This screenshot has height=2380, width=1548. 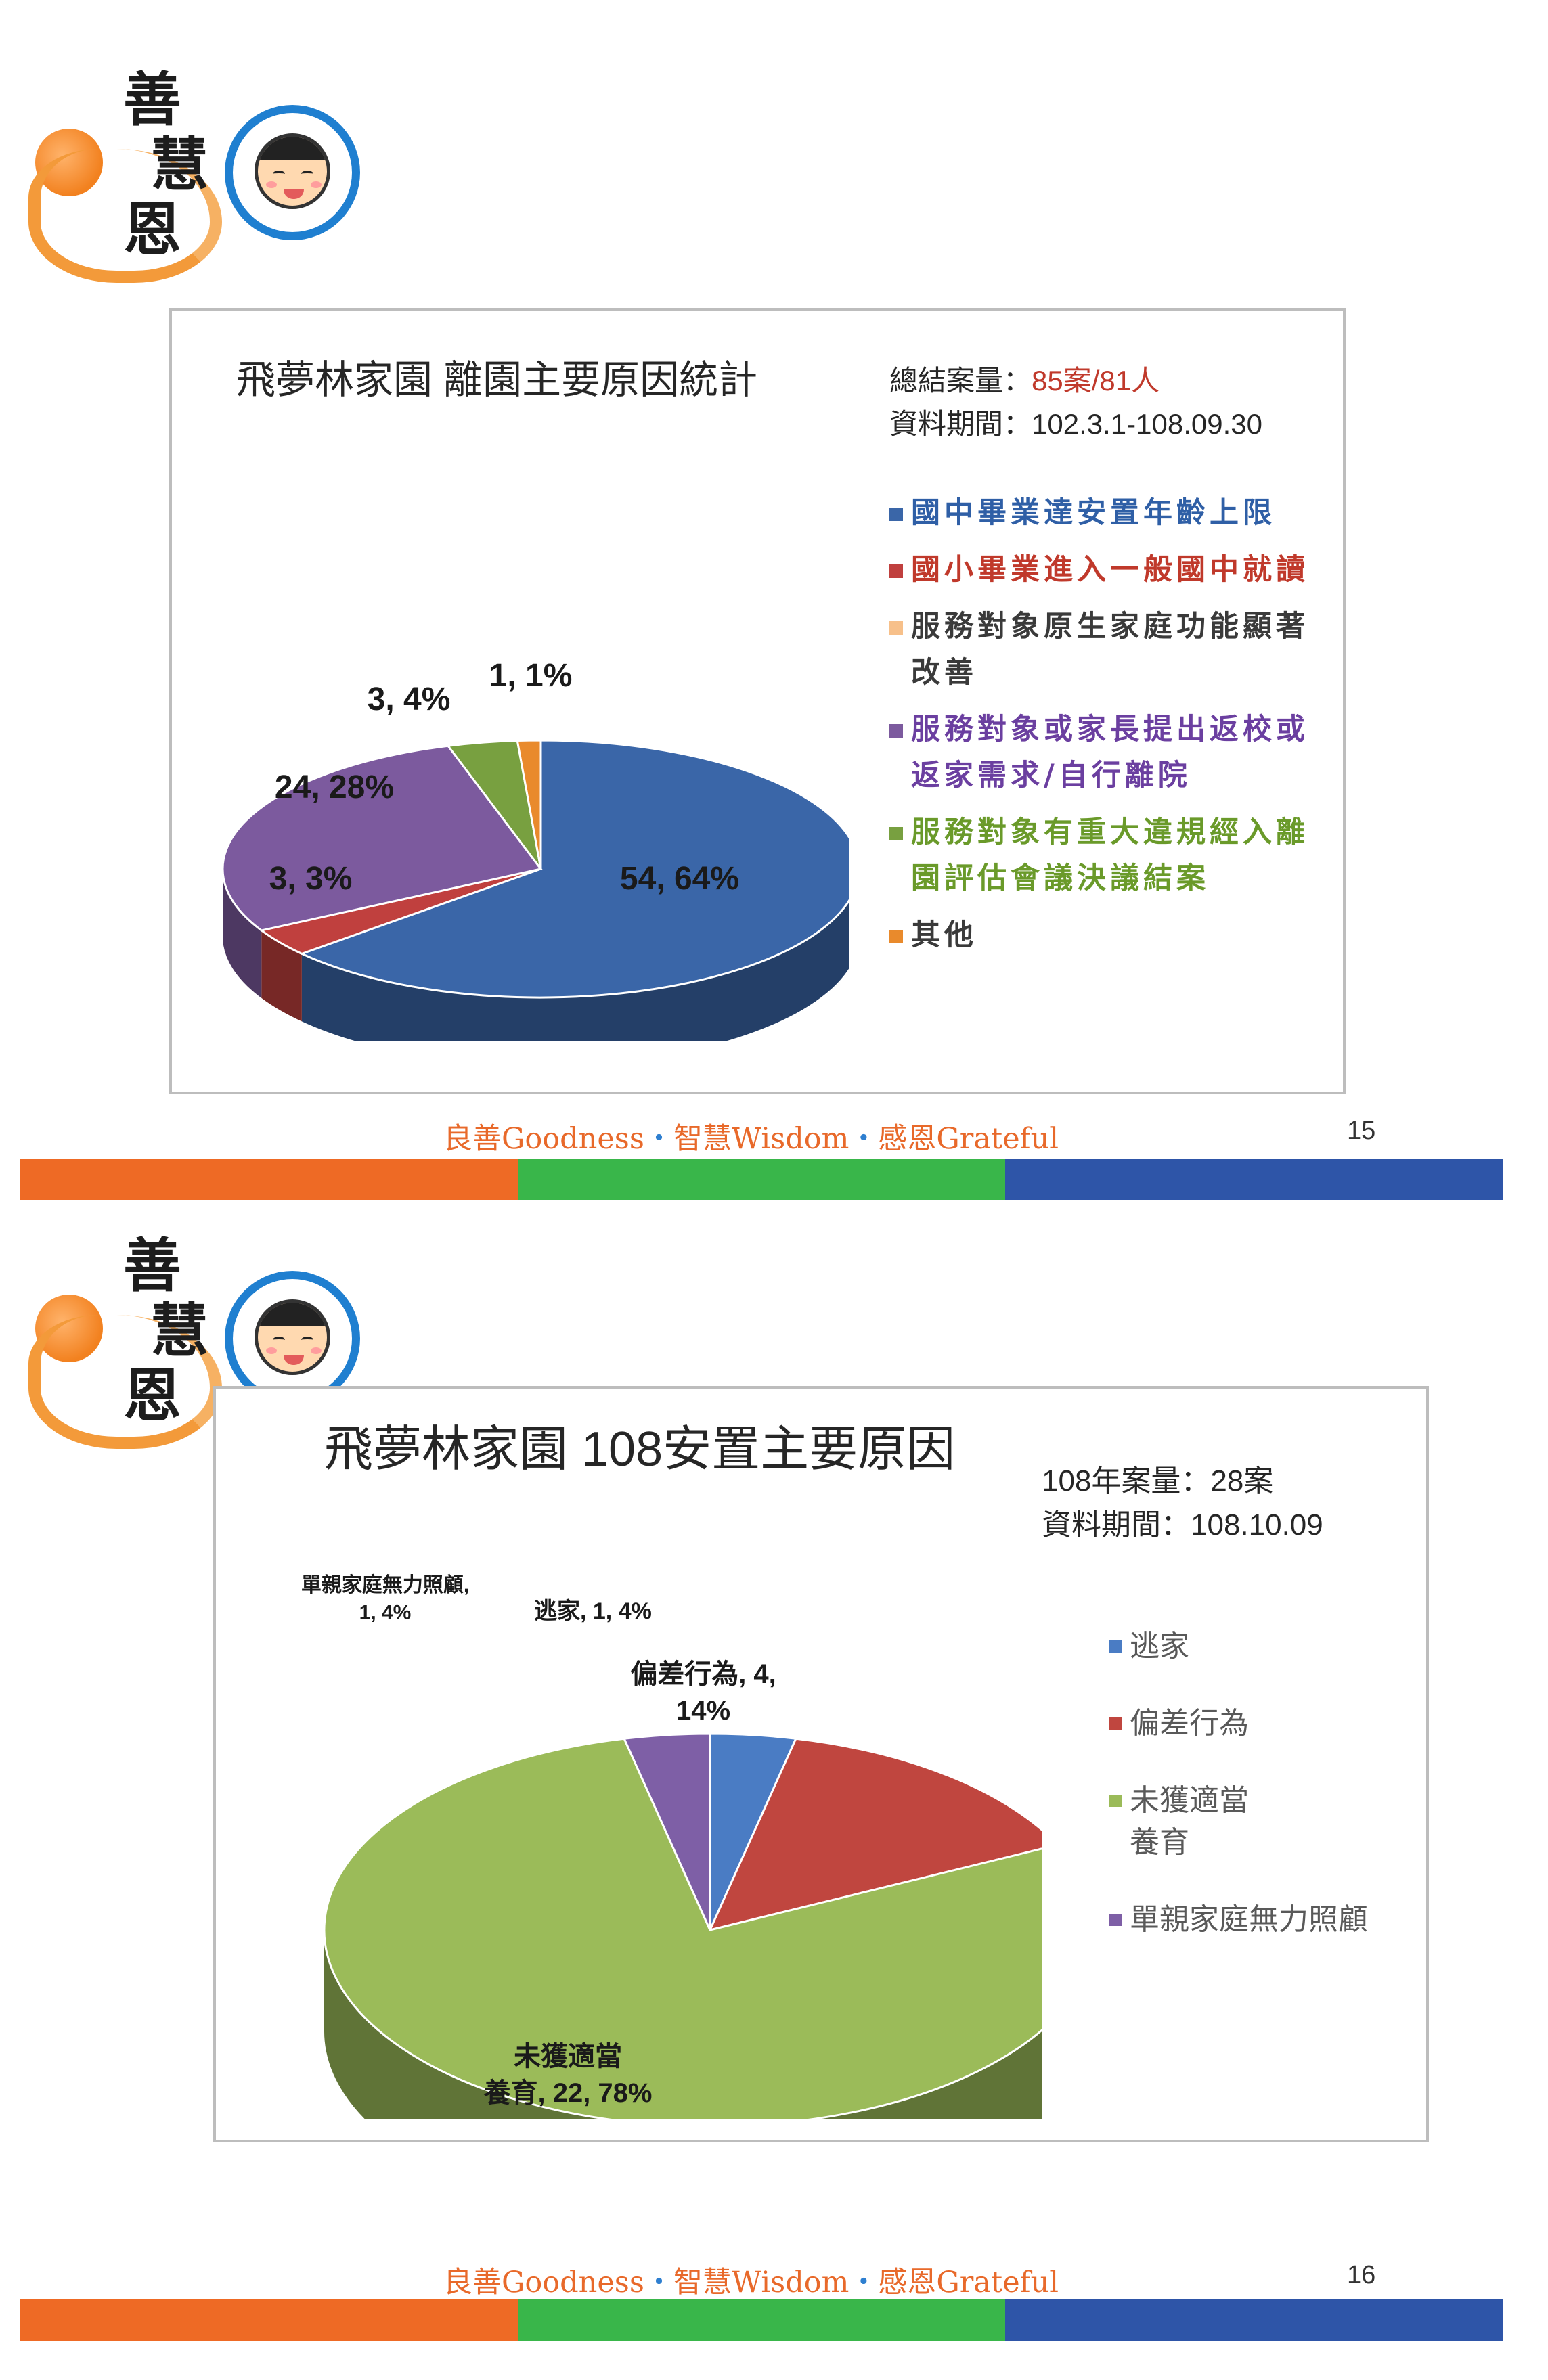 What do you see at coordinates (1110, 855) in the screenshot?
I see `legend-label: 服務對象有重大違規經入離園評估會議決議結案` at bounding box center [1110, 855].